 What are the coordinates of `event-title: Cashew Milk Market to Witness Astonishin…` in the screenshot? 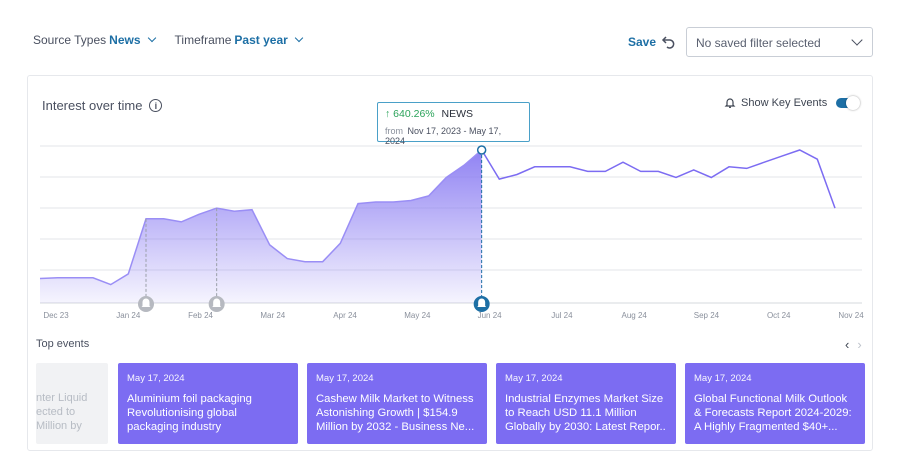 It's located at (395, 413).